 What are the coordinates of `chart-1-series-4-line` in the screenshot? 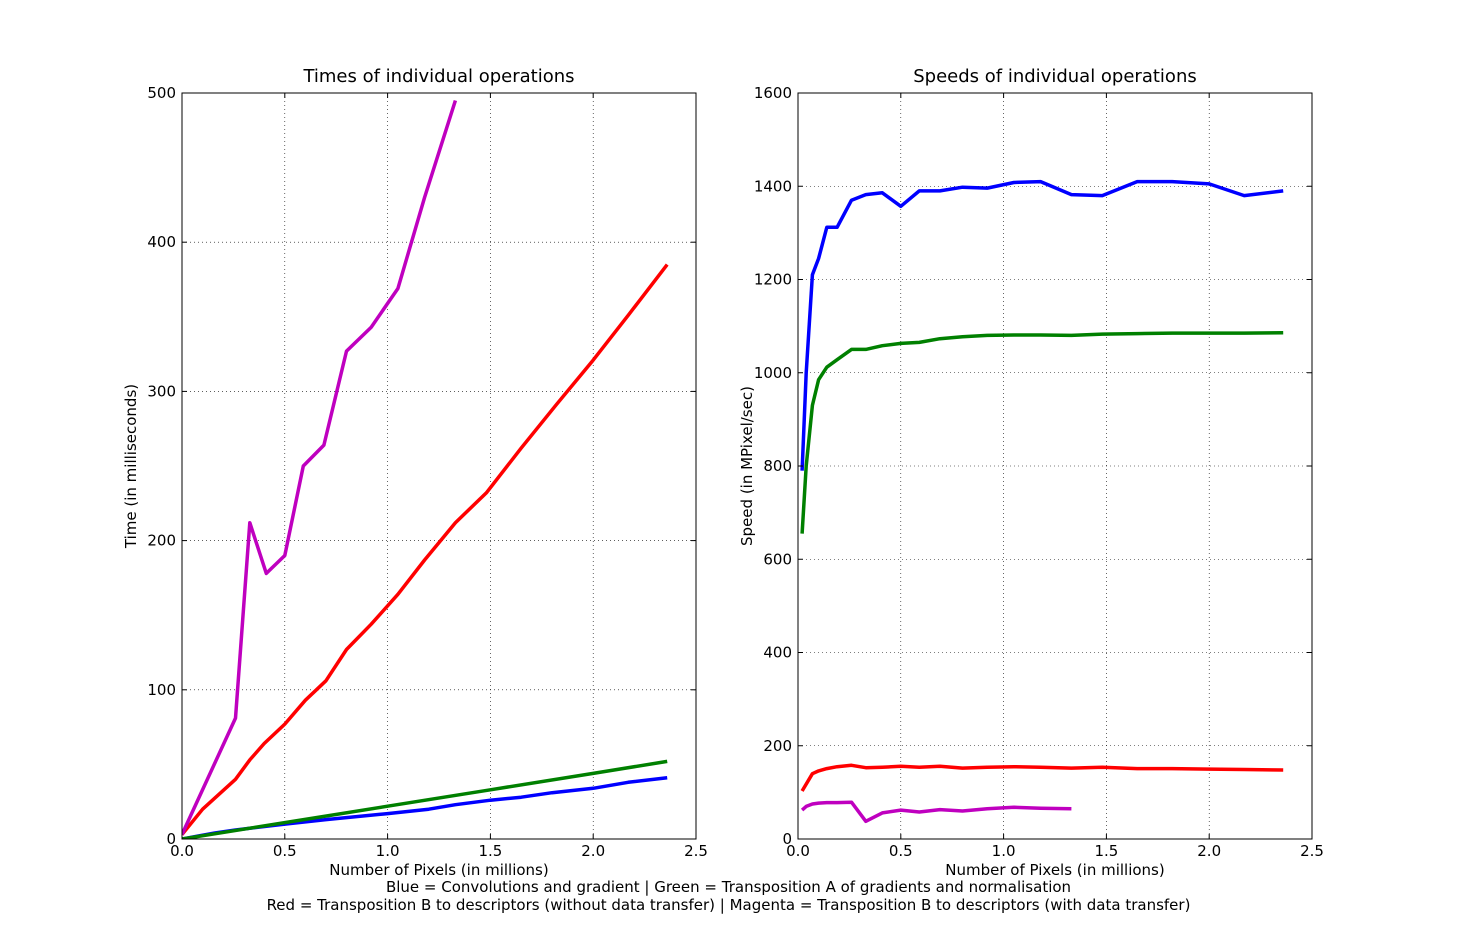 It's located at (320, 467).